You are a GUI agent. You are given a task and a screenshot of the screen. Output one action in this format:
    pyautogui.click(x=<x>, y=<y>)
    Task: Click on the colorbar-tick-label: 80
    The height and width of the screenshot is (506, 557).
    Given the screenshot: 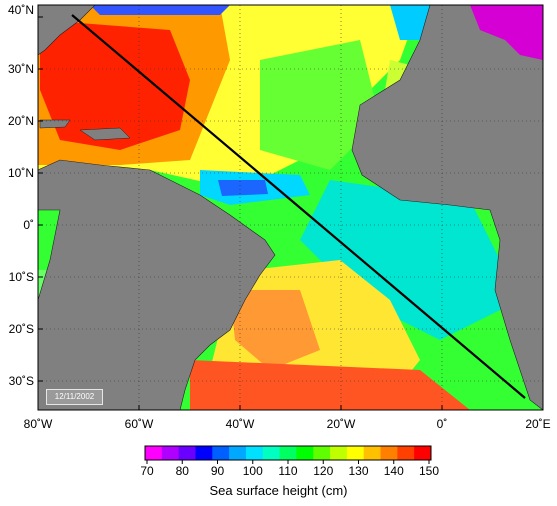 What is the action you would take?
    pyautogui.click(x=183, y=471)
    